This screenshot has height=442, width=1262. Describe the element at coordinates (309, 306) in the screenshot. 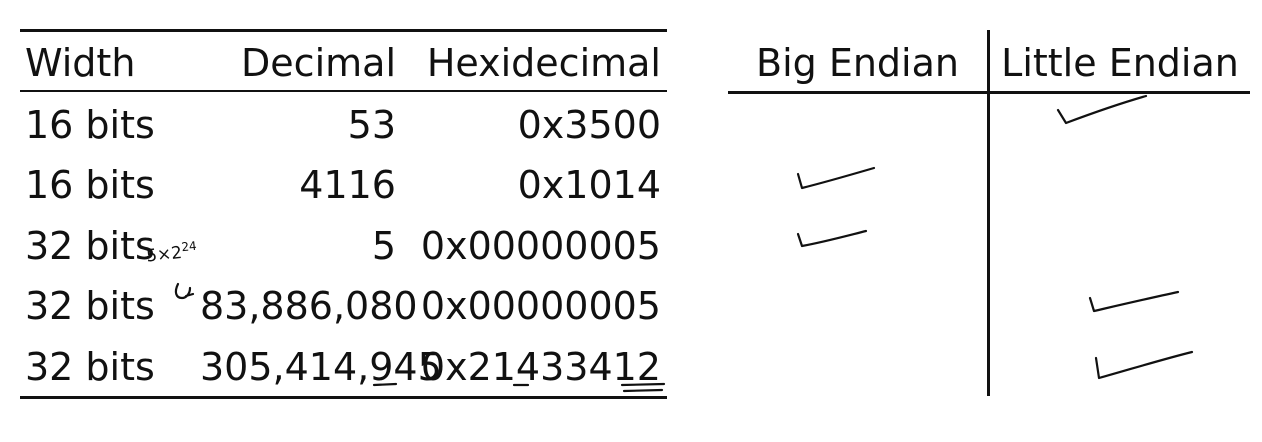

I see `row-decimal: 83,886,080` at that location.